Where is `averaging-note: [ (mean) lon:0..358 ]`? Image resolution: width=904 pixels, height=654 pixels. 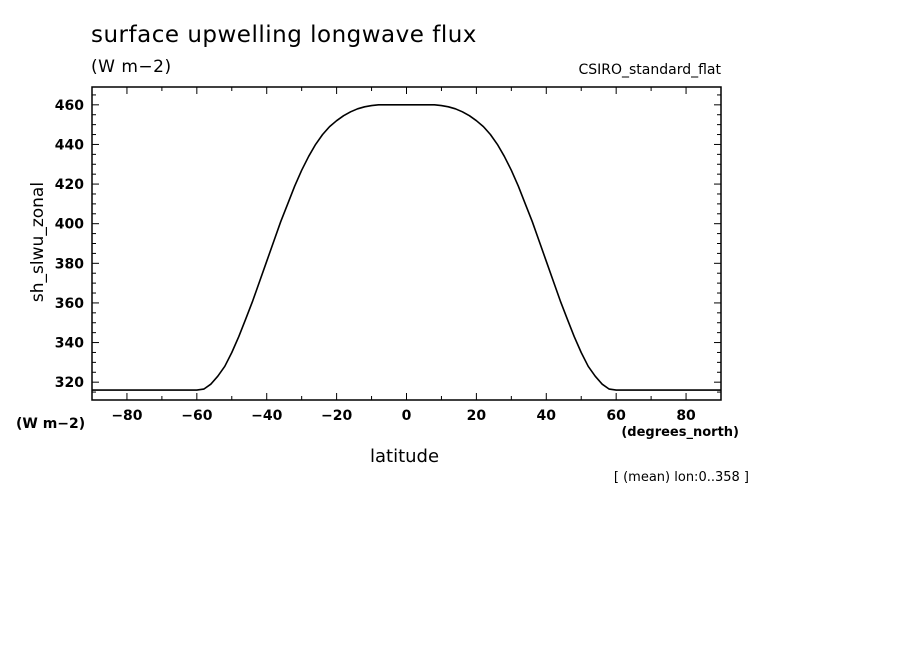 averaging-note: [ (mean) lon:0..358 ] is located at coordinates (681, 477).